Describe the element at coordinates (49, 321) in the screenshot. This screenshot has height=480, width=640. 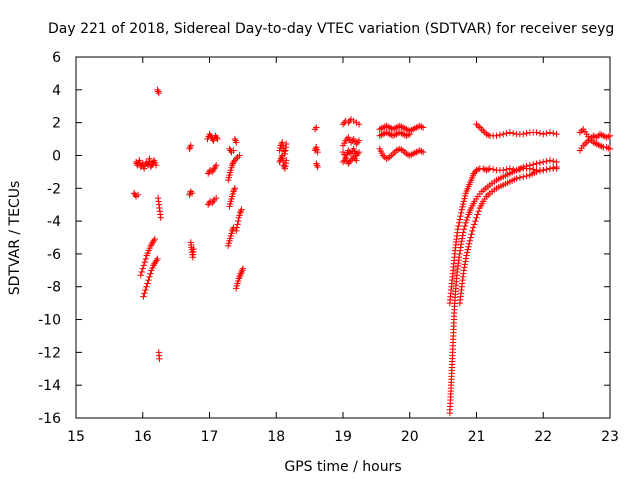
I see `y-tick-label: -10` at that location.